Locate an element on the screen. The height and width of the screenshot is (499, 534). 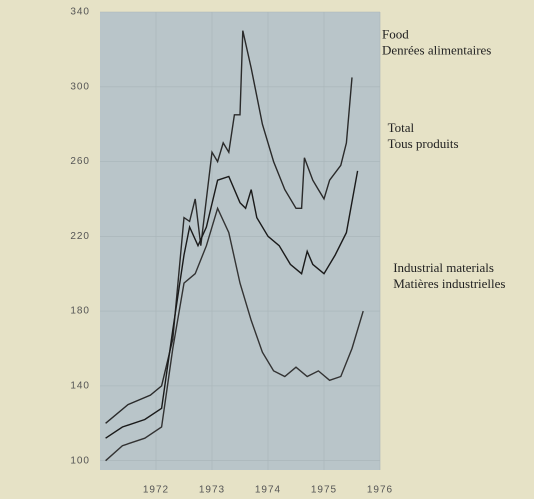
series-label-fr: Matières industrielles is located at coordinates (449, 283).